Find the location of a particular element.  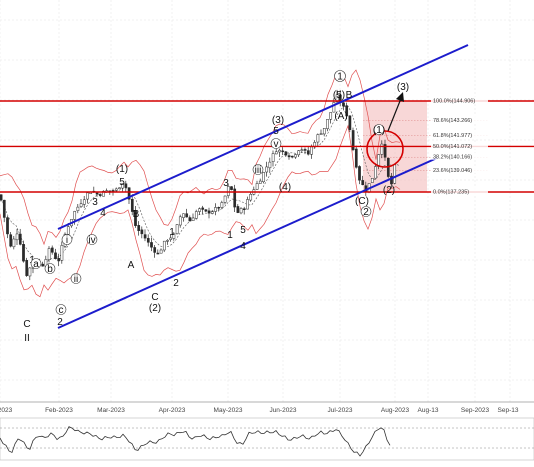

wave-label: (1) is located at coordinates (379, 130).